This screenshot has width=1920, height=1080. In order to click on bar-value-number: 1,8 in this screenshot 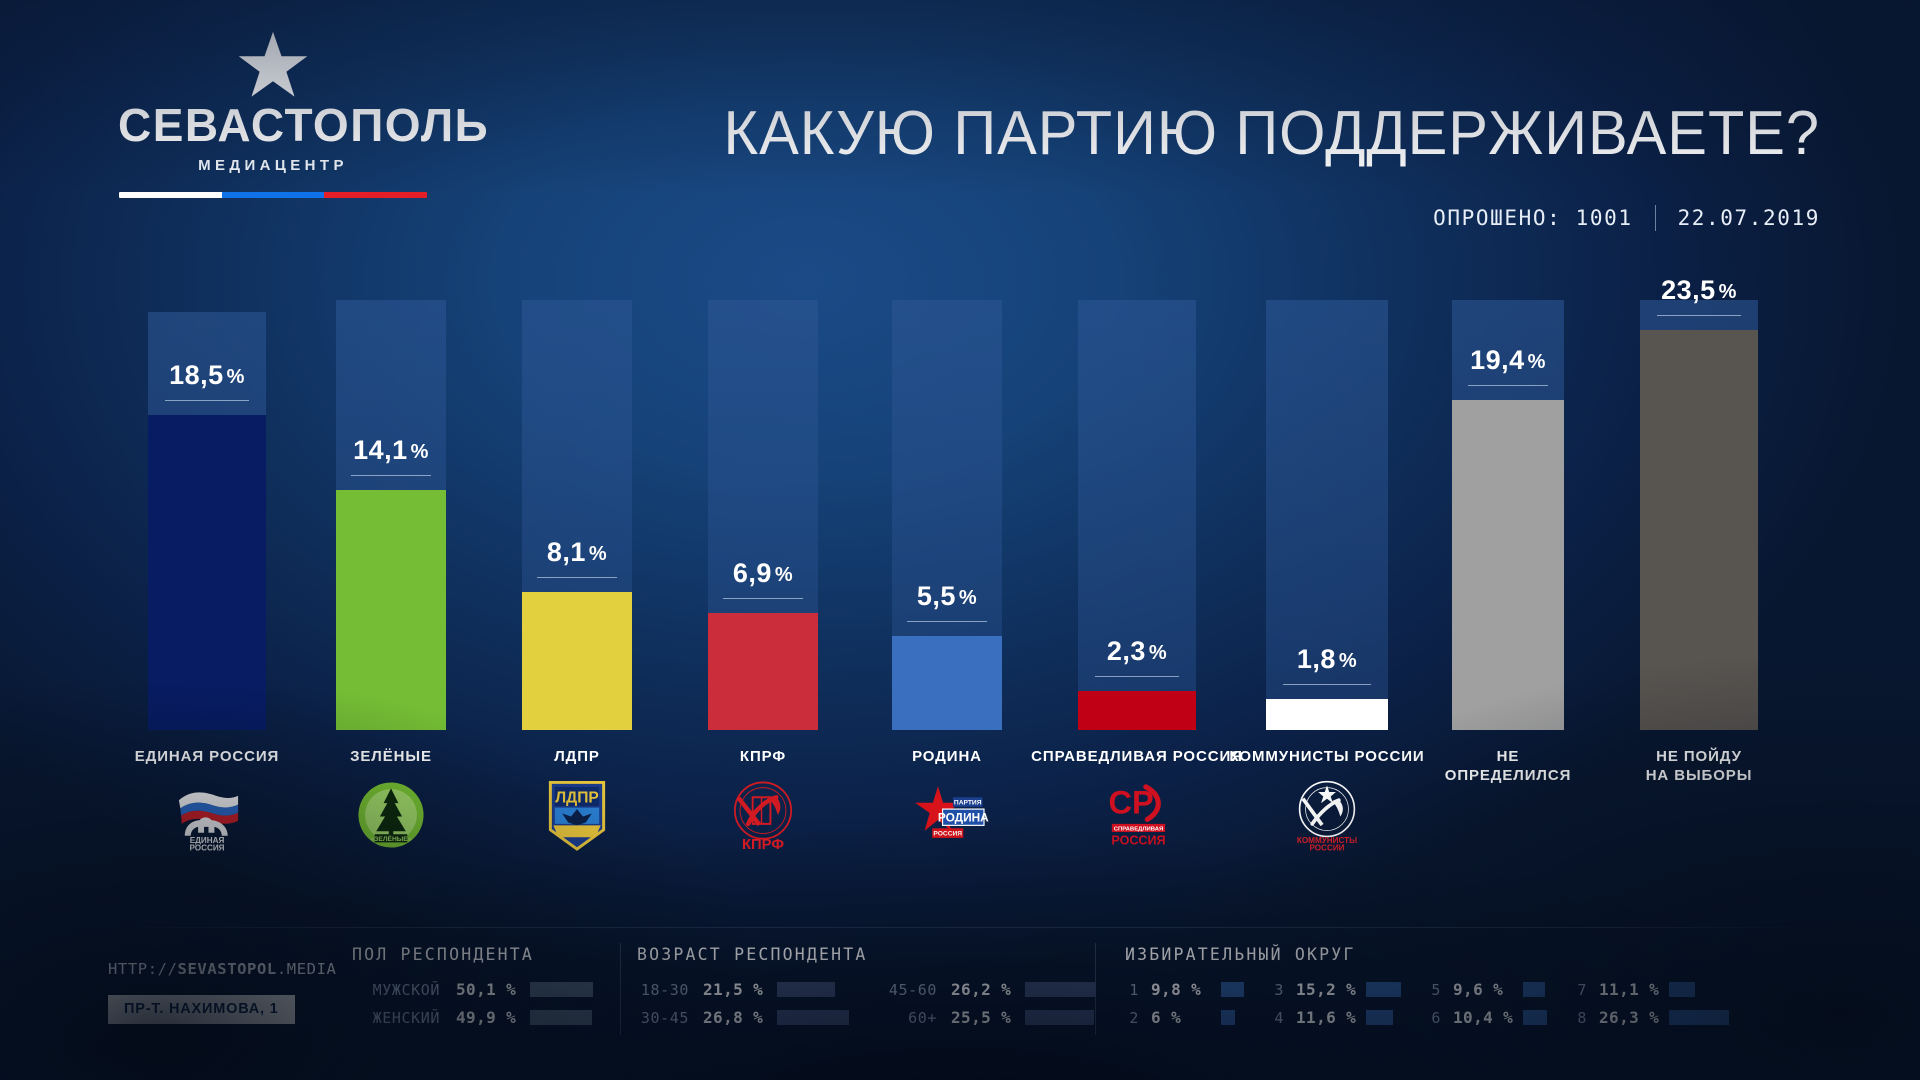, I will do `click(1316, 659)`.